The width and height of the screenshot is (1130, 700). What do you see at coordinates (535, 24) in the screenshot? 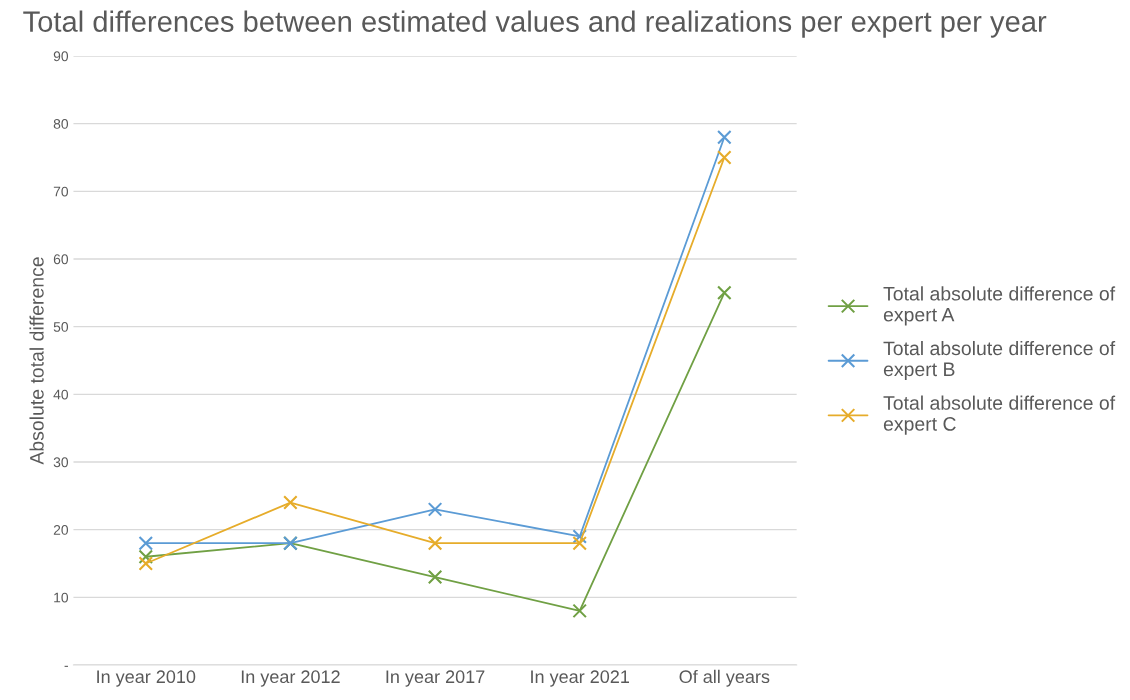
I see `chart-title: Total differences between estimated values and realizations per expert per year` at bounding box center [535, 24].